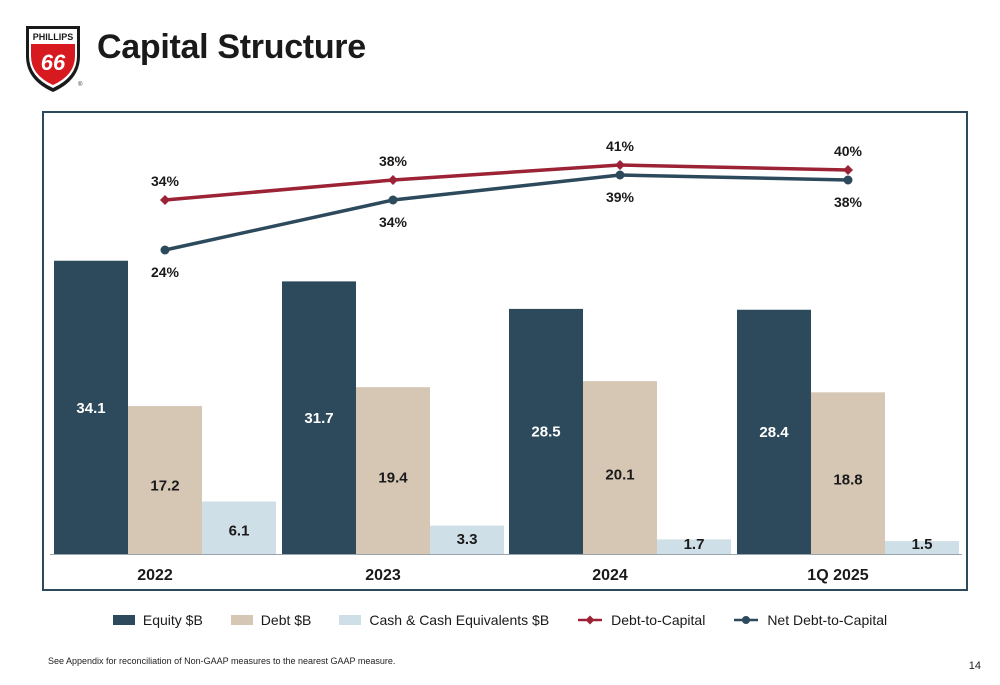 This screenshot has width=1000, height=685. Describe the element at coordinates (165, 200) in the screenshot. I see `point-debt-to-capital-2022` at that location.